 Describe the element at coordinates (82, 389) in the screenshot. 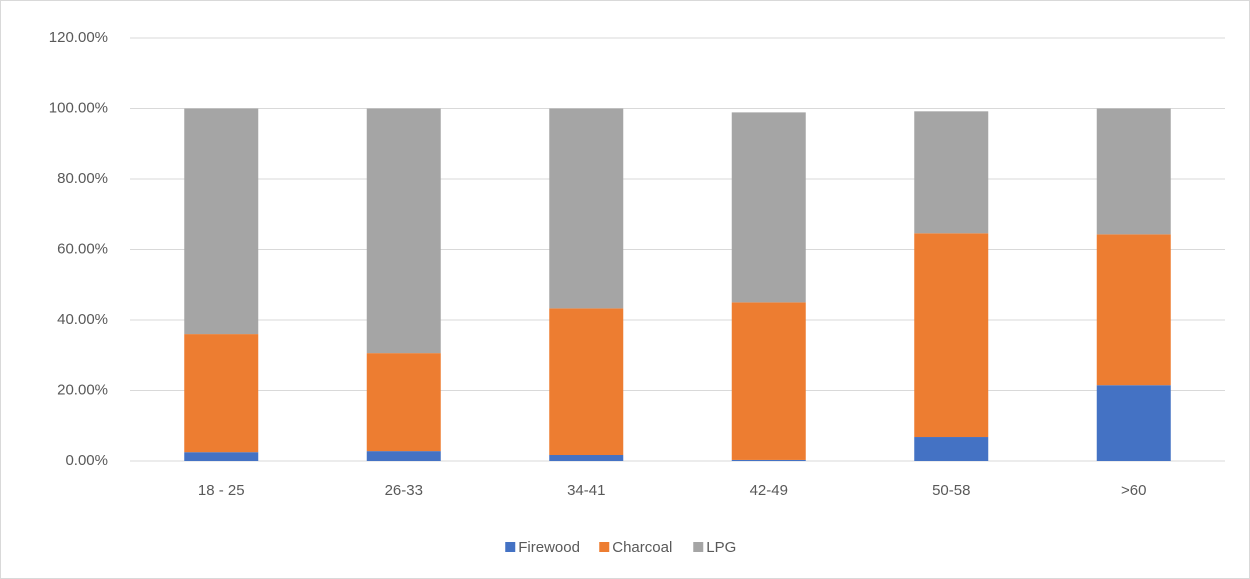

I see `y-tick-label: 20.00%` at that location.